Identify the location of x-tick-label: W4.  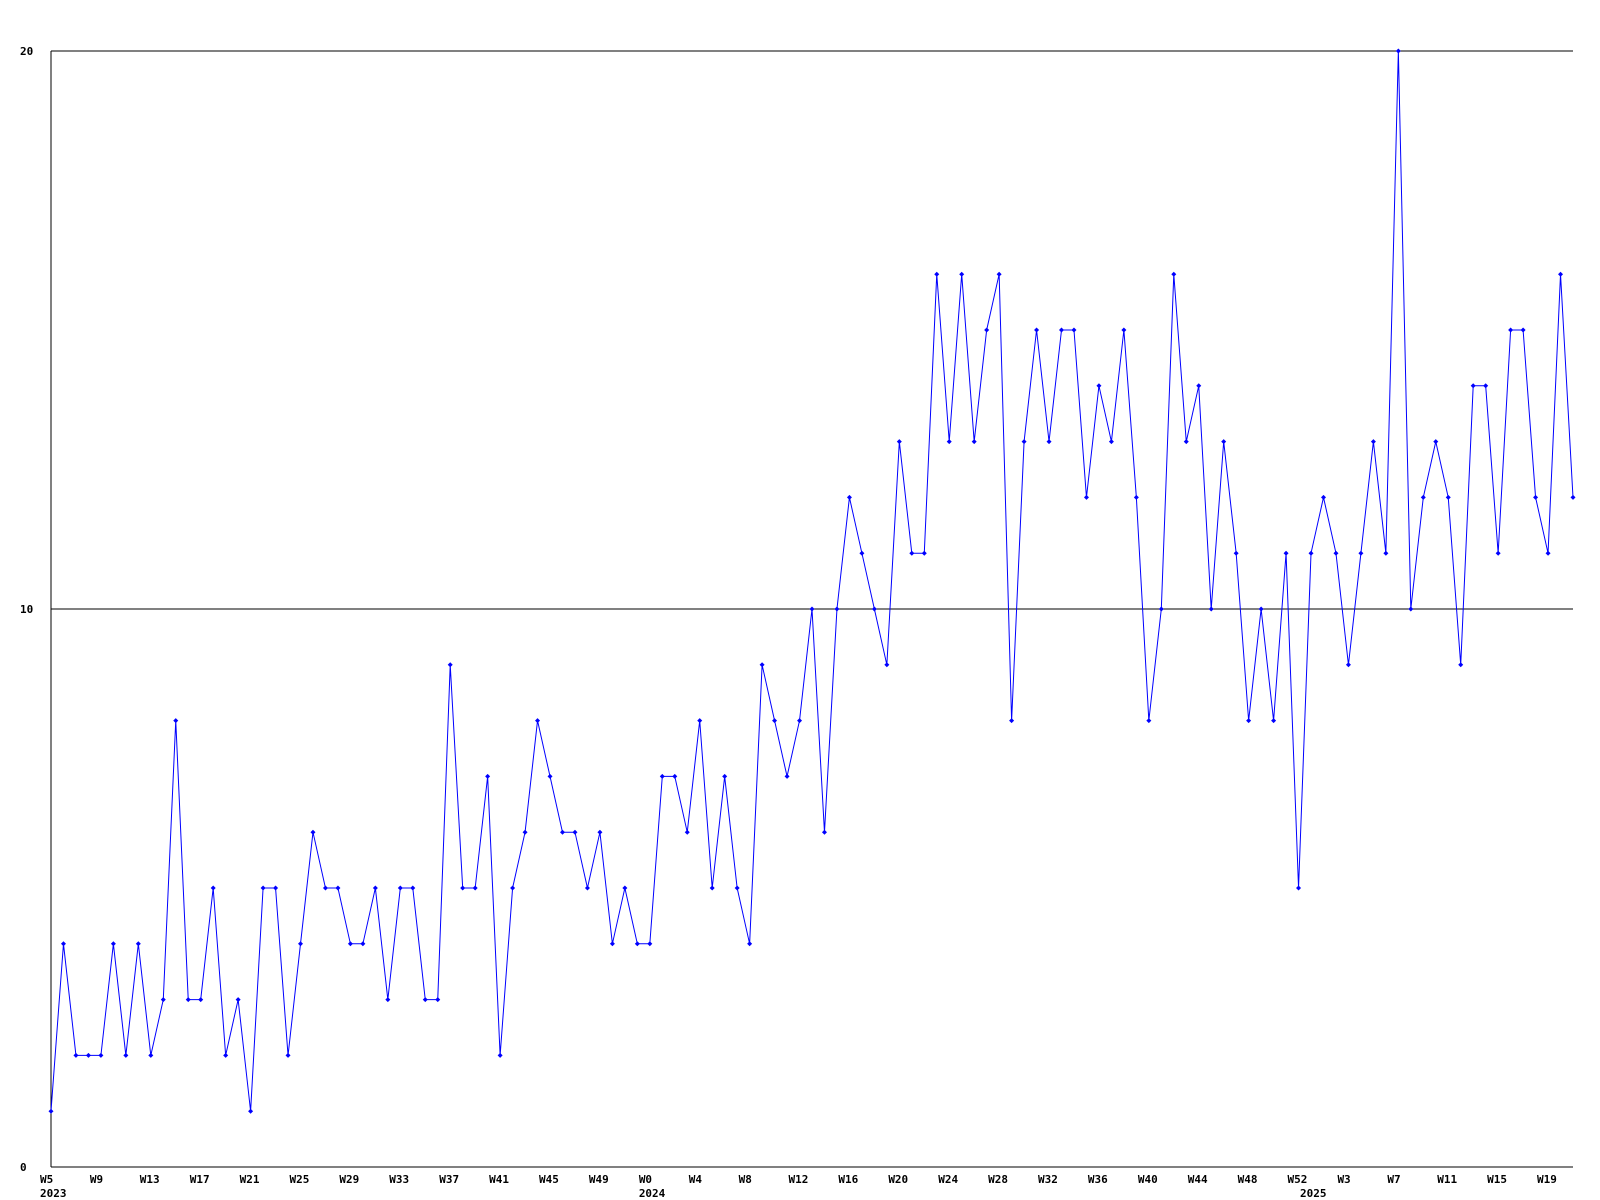
(696, 1179).